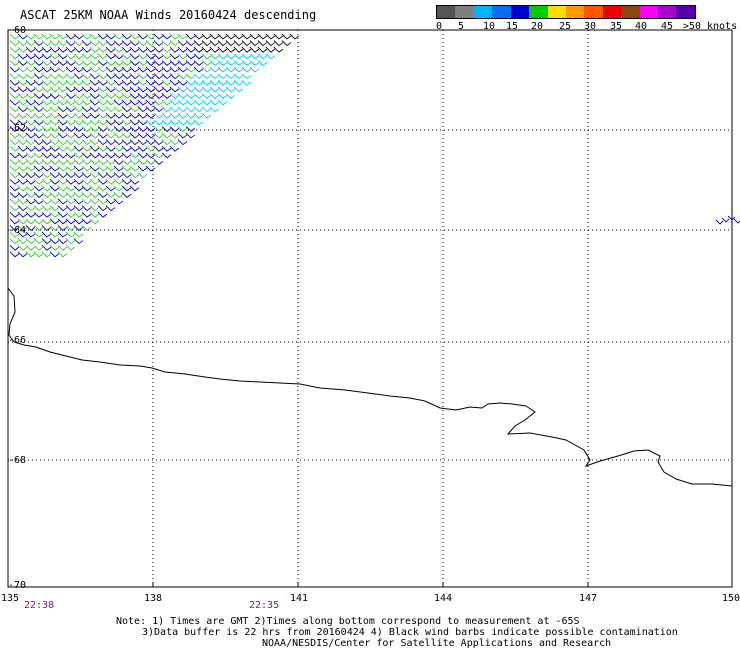  Describe the element at coordinates (439, 26) in the screenshot. I see `colorbar-label: 0` at that location.